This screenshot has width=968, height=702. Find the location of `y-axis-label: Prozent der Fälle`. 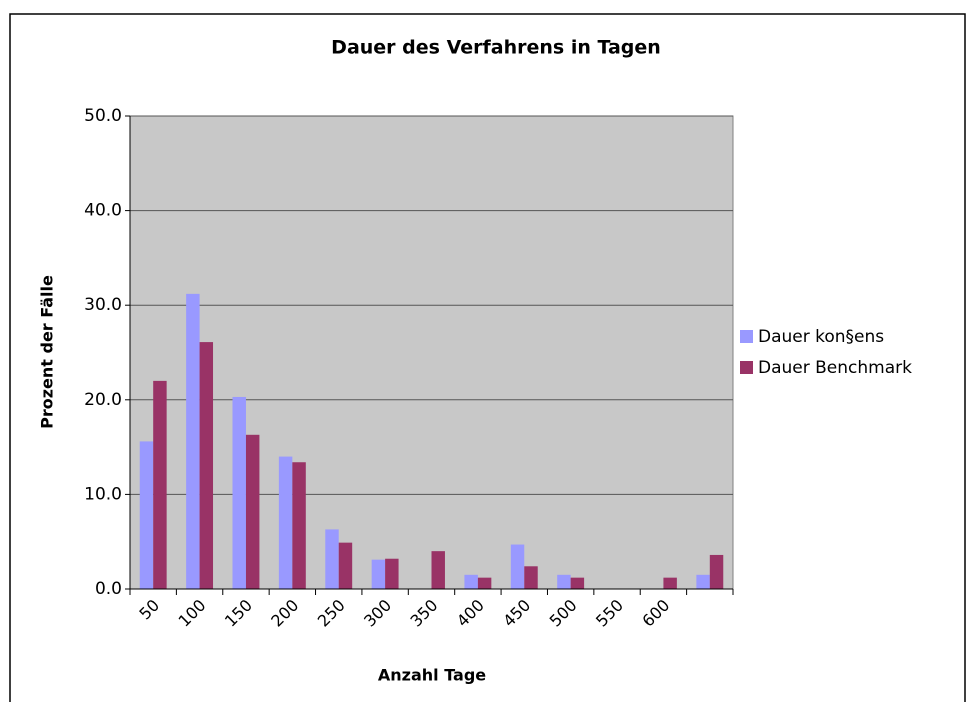

y-axis-label: Prozent der Fälle is located at coordinates (47, 352).